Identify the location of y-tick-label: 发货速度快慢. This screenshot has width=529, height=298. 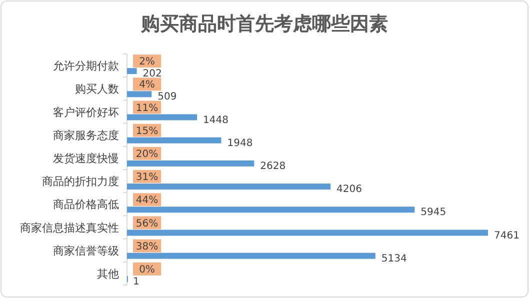
(86, 158).